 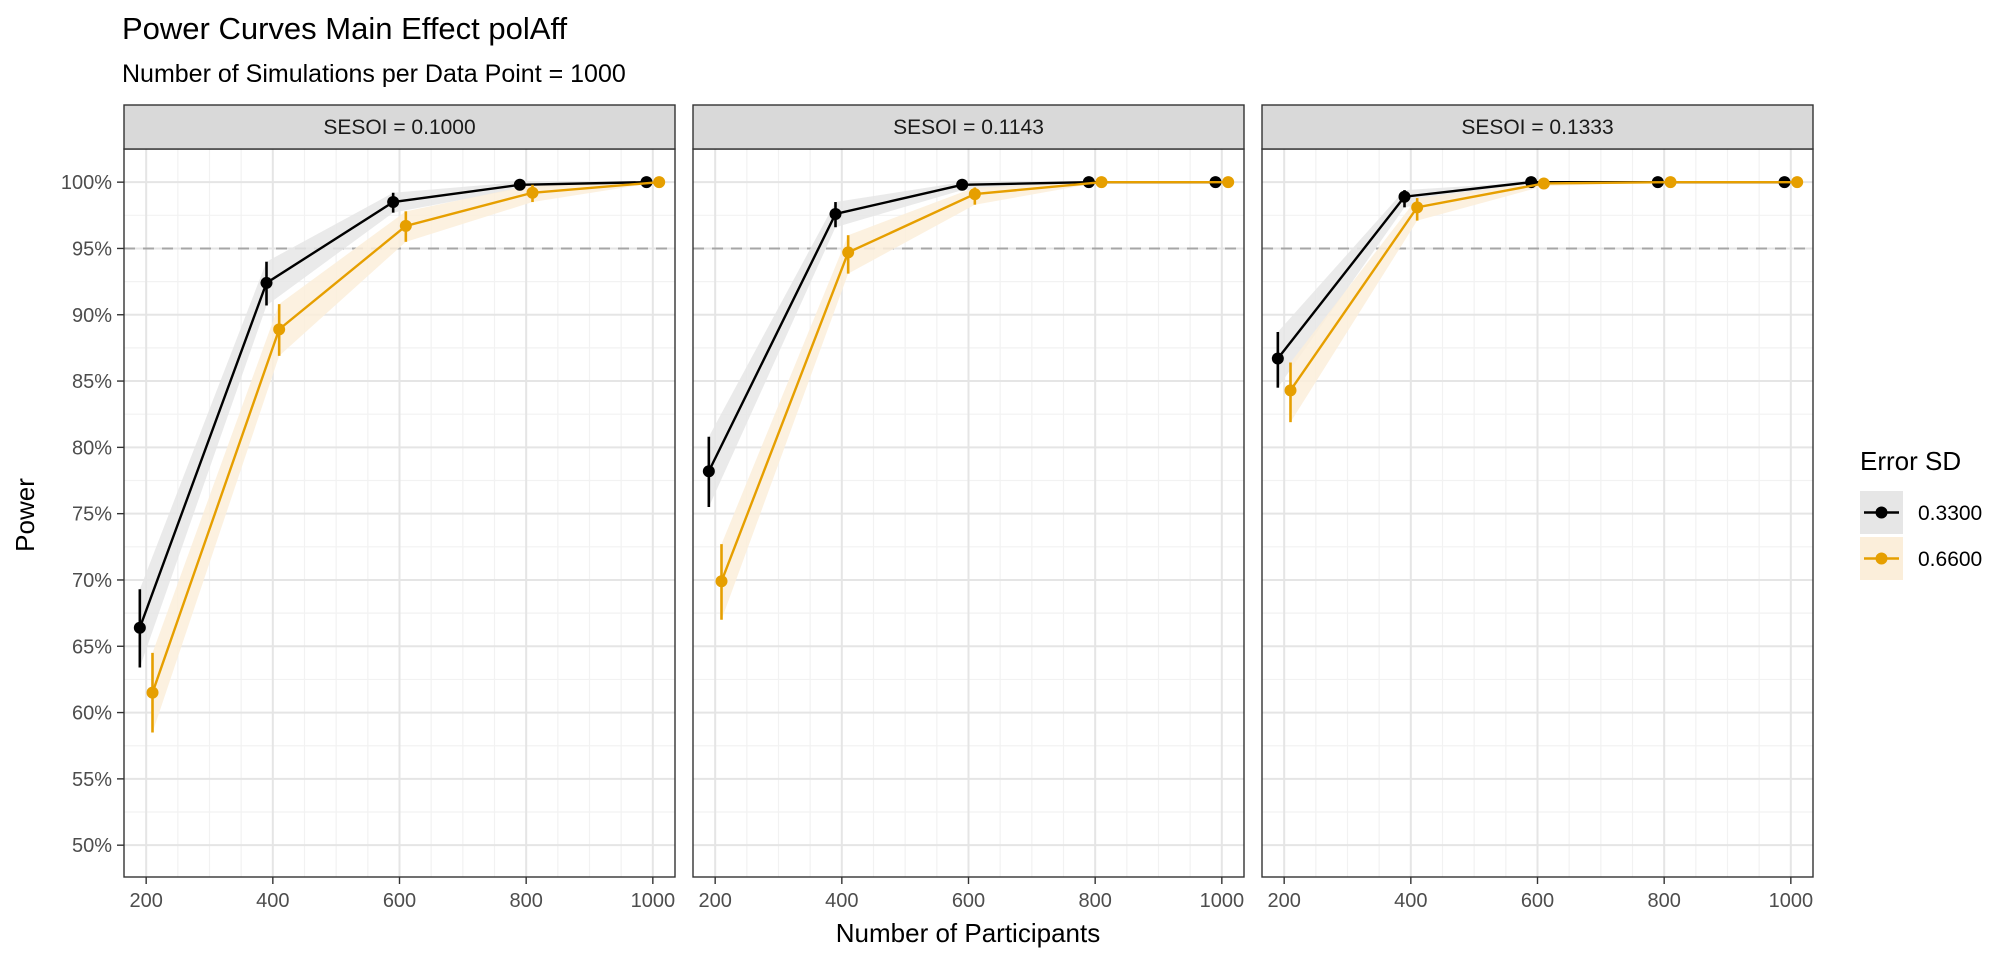 I want to click on y-tick-label: 55%, so click(x=92, y=780).